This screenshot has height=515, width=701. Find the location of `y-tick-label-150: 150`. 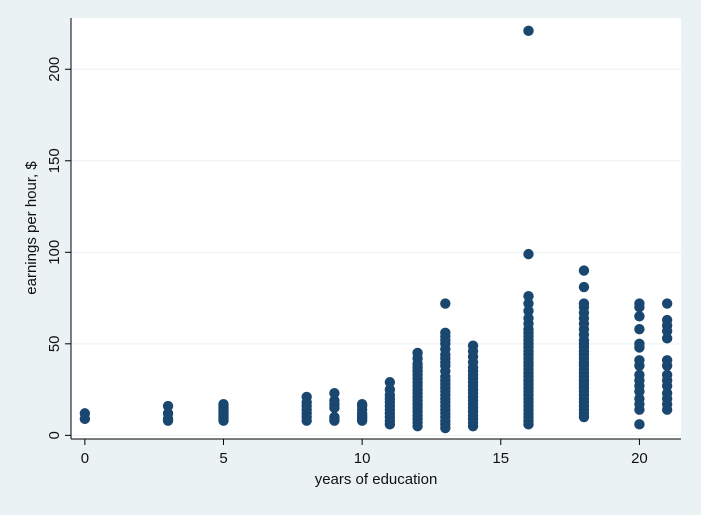

y-tick-label-150: 150 is located at coordinates (54, 160).